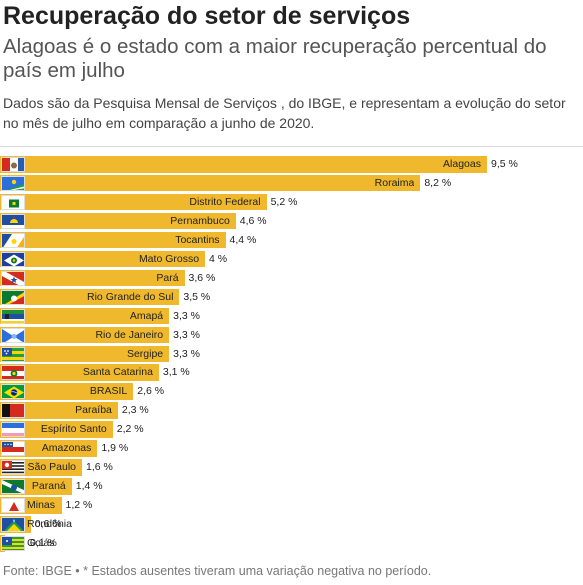 This screenshot has height=585, width=583. I want to click on bar-value-label: 1,9 %, so click(115, 448).